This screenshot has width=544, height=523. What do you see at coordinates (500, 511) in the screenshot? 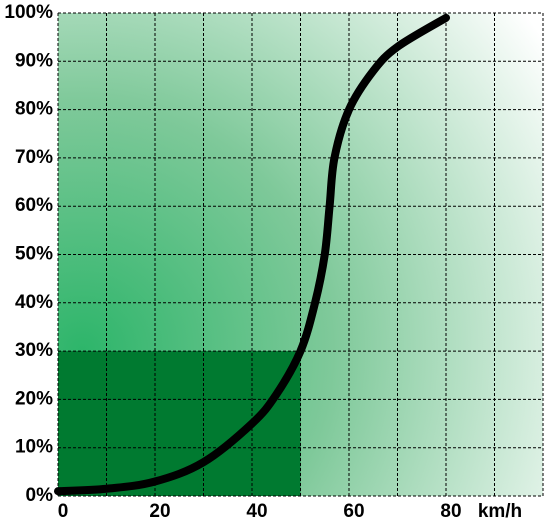
I see `x-unit-label: km/h` at bounding box center [500, 511].